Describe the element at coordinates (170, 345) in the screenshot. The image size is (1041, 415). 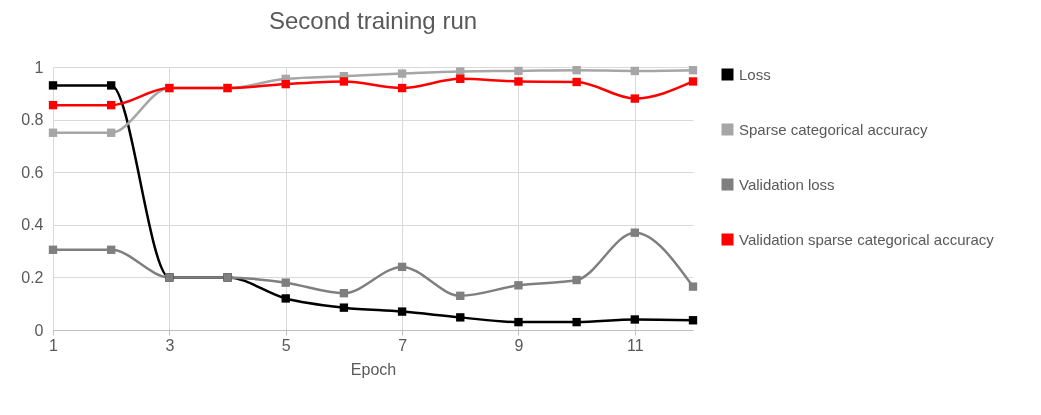
I see `x-tick-label: 3` at that location.